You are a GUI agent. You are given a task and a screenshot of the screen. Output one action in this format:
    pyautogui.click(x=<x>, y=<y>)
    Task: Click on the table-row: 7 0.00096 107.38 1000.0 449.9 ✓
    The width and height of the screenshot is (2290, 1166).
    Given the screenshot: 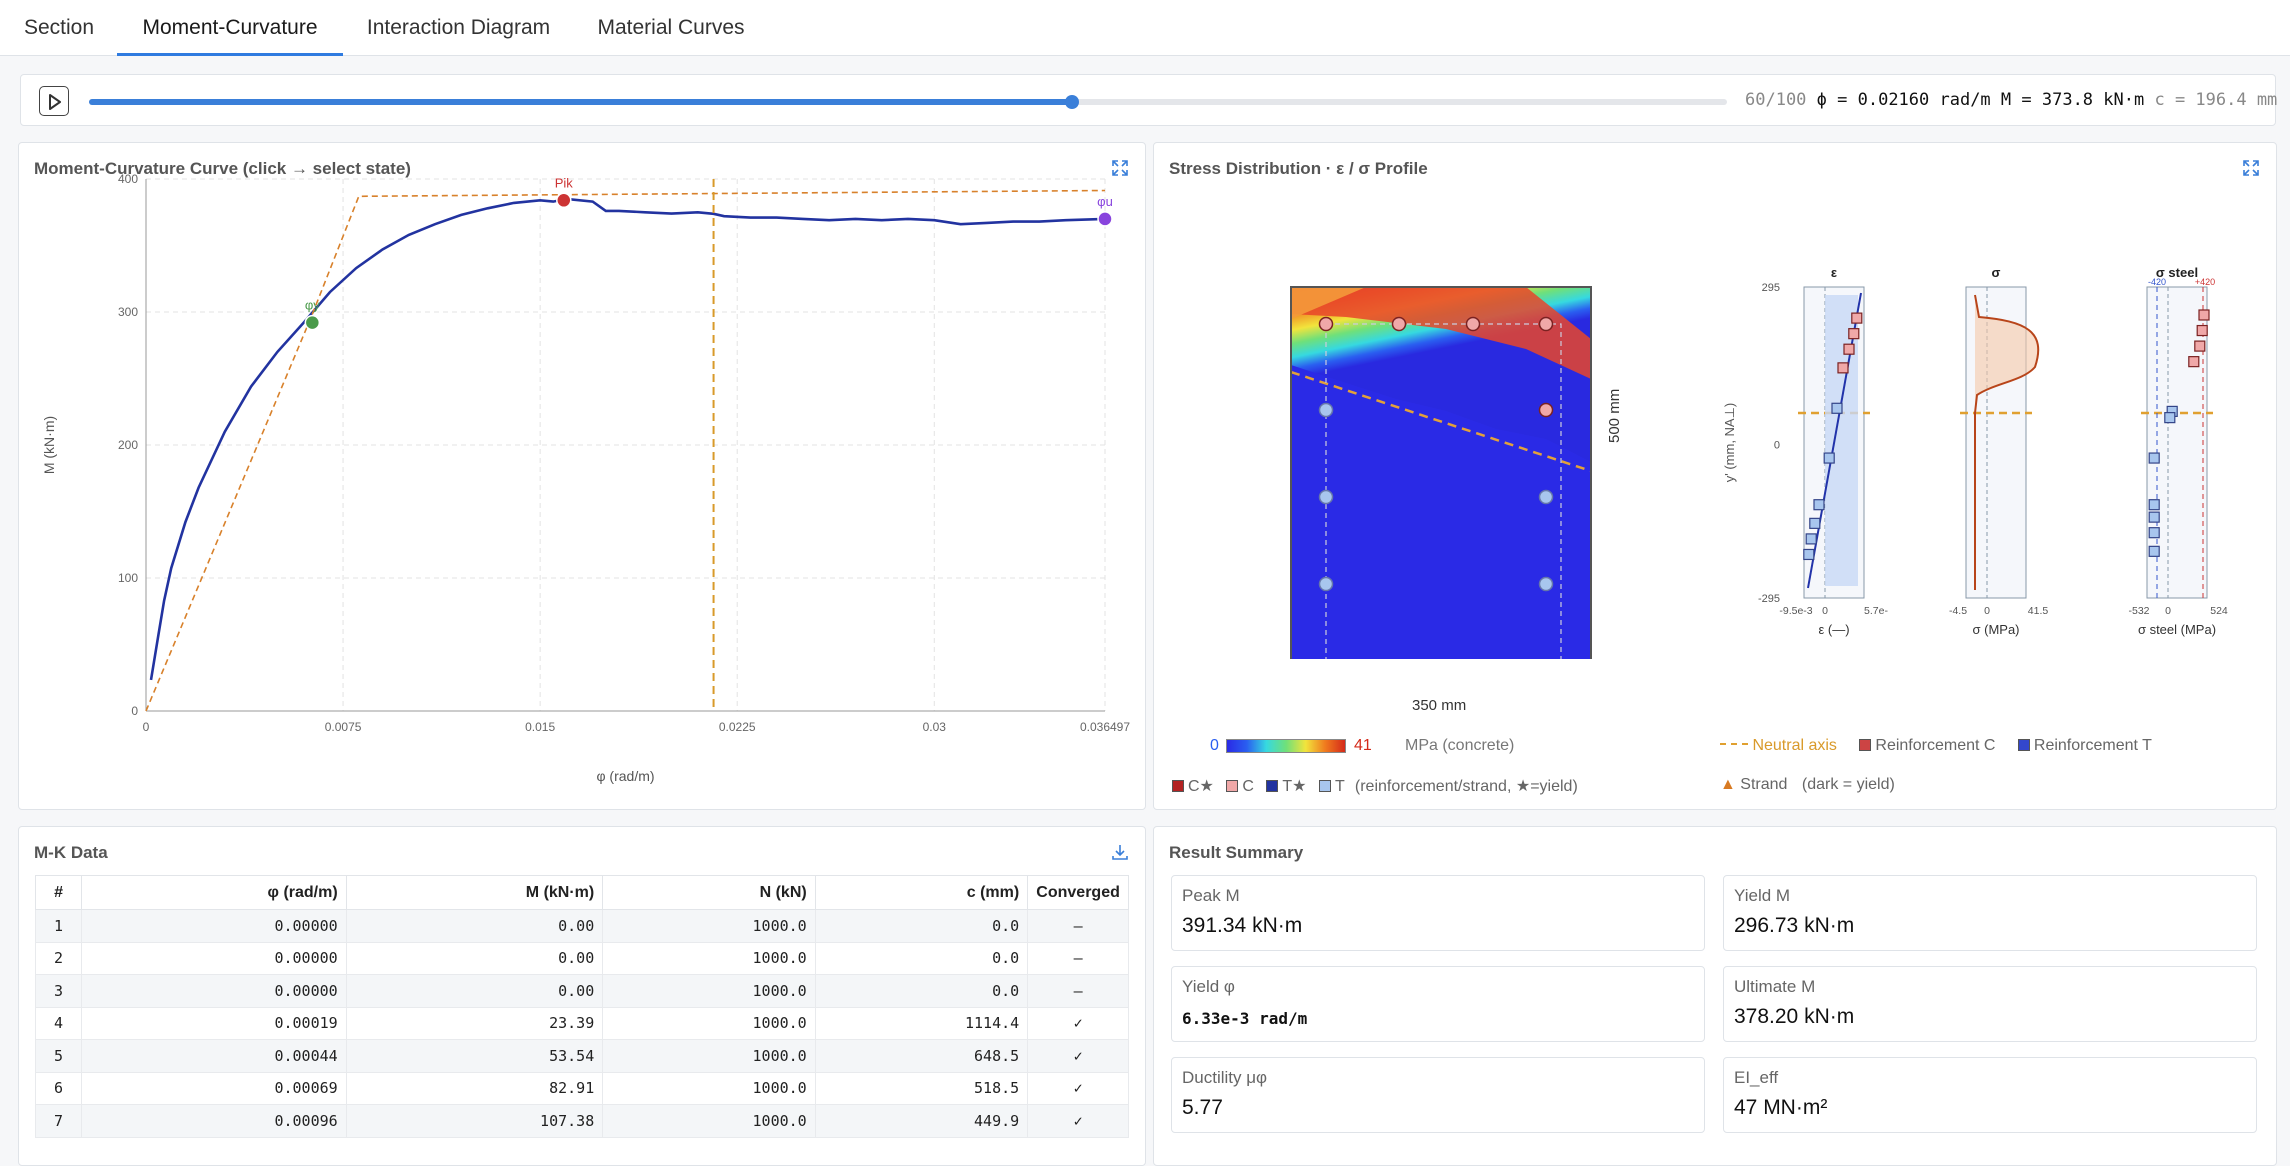 What is the action you would take?
    pyautogui.click(x=581, y=1121)
    